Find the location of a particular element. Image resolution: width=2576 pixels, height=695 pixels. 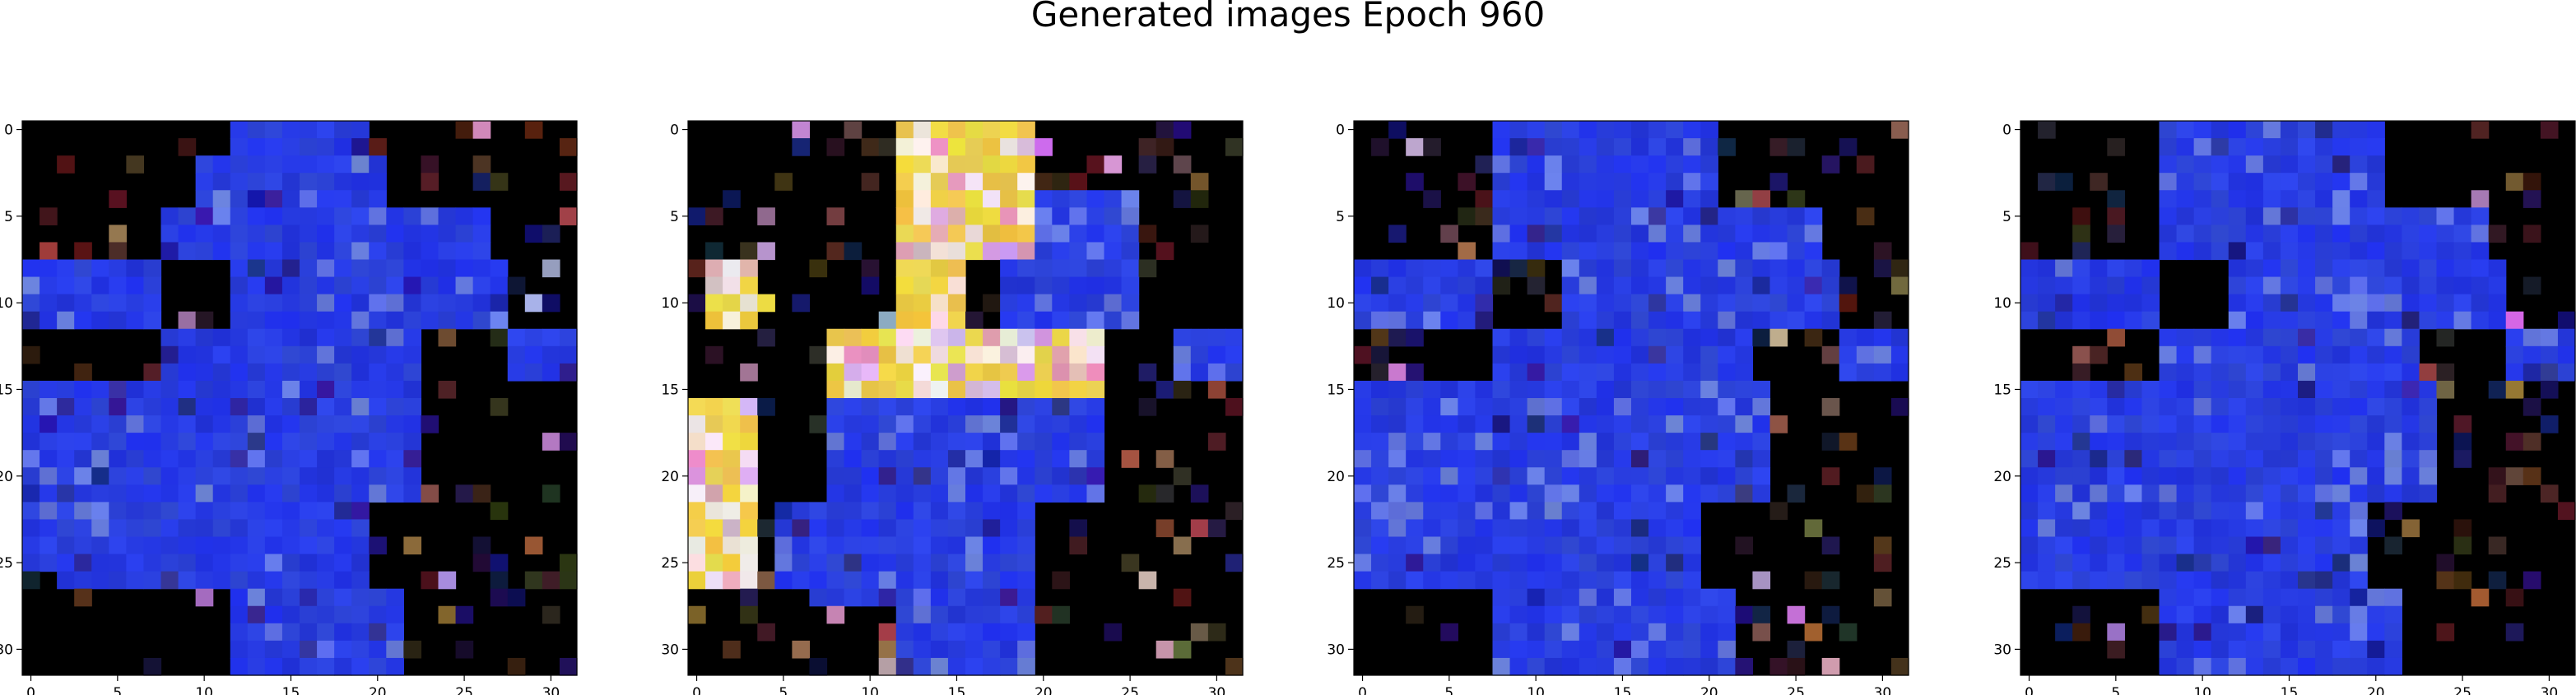

y-tick-label: 25 is located at coordinates (670, 563).